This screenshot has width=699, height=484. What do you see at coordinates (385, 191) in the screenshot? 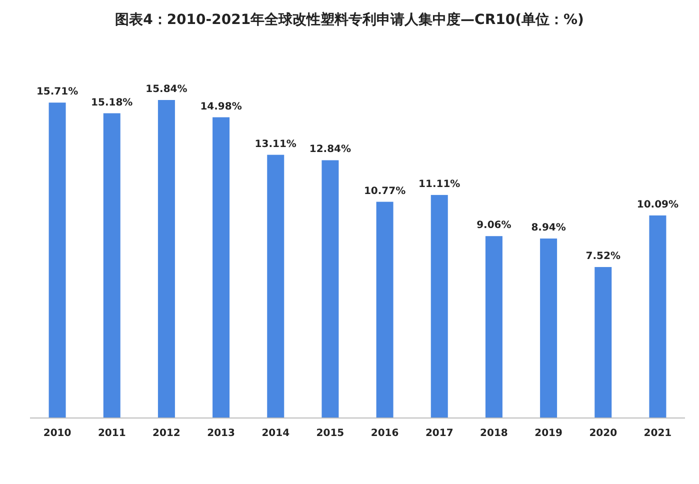
I see `data-label: 10.77%` at bounding box center [385, 191].